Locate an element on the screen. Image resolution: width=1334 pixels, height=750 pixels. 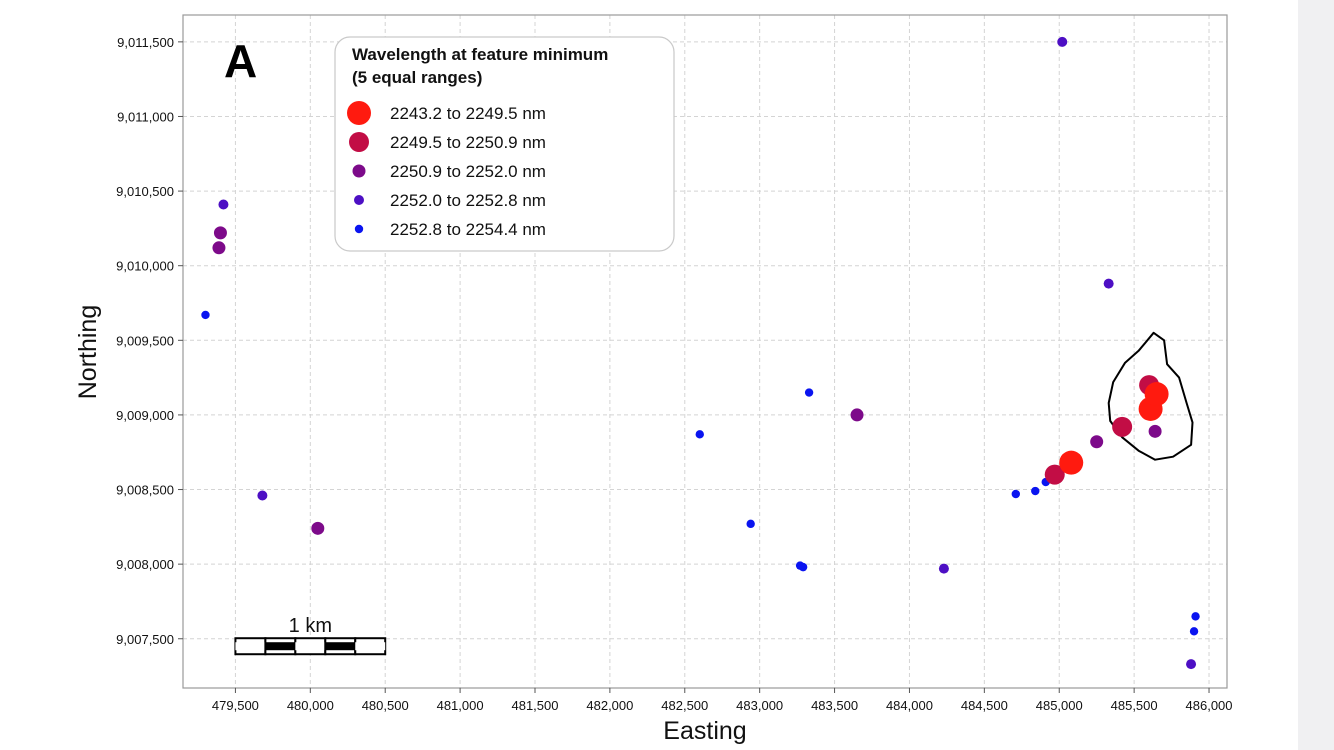
x-tick-label: 480,000 is located at coordinates (310, 705).